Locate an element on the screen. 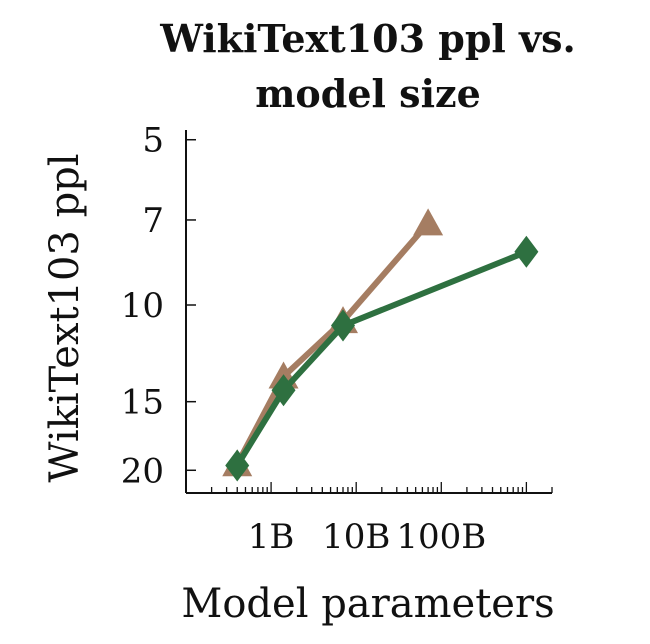 The height and width of the screenshot is (644, 650). x-tick-label: 1B is located at coordinates (271, 537).